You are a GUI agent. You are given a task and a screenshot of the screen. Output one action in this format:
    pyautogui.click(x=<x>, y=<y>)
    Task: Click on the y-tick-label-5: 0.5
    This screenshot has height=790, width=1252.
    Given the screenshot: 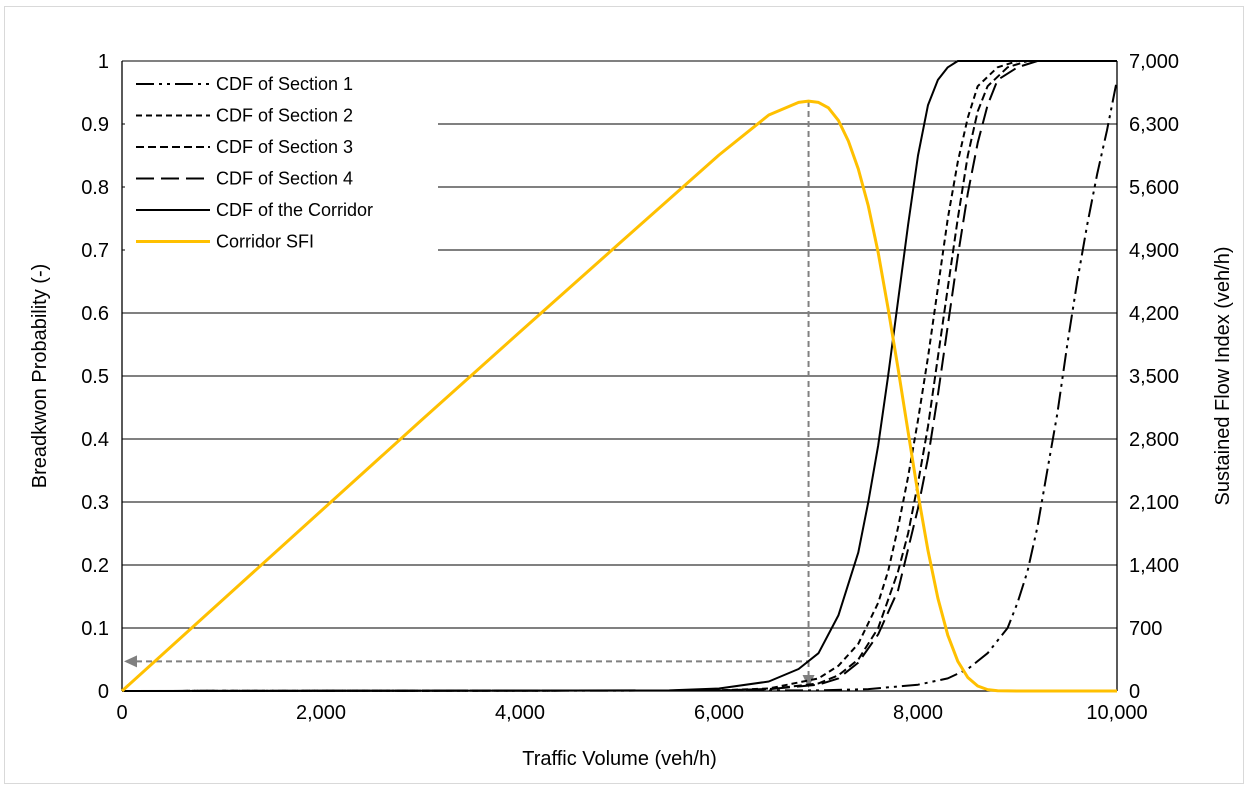 What is the action you would take?
    pyautogui.click(x=95, y=377)
    